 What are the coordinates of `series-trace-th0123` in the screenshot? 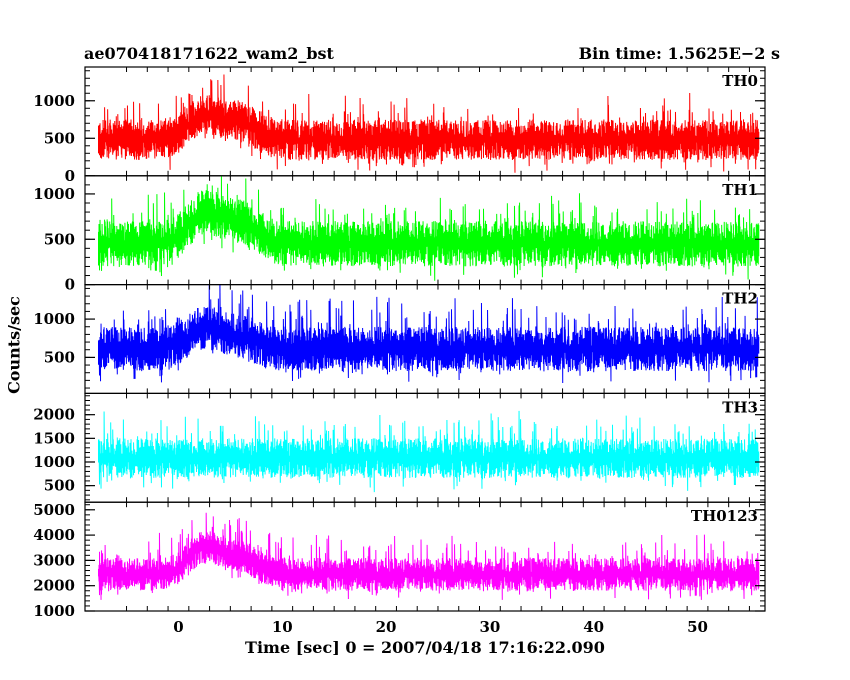 It's located at (429, 556).